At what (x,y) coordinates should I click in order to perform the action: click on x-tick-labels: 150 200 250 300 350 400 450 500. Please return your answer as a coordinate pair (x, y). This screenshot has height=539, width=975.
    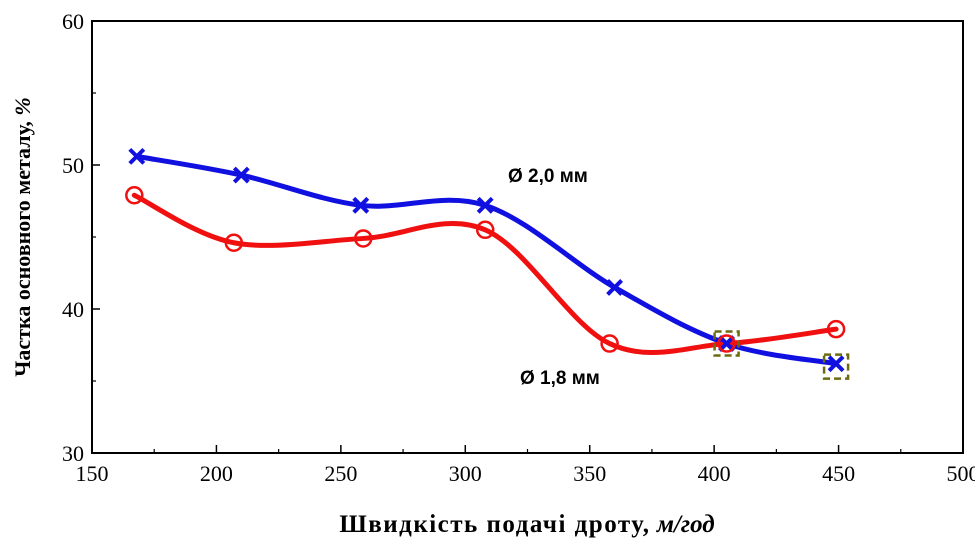
    Looking at the image, I should click on (525, 473).